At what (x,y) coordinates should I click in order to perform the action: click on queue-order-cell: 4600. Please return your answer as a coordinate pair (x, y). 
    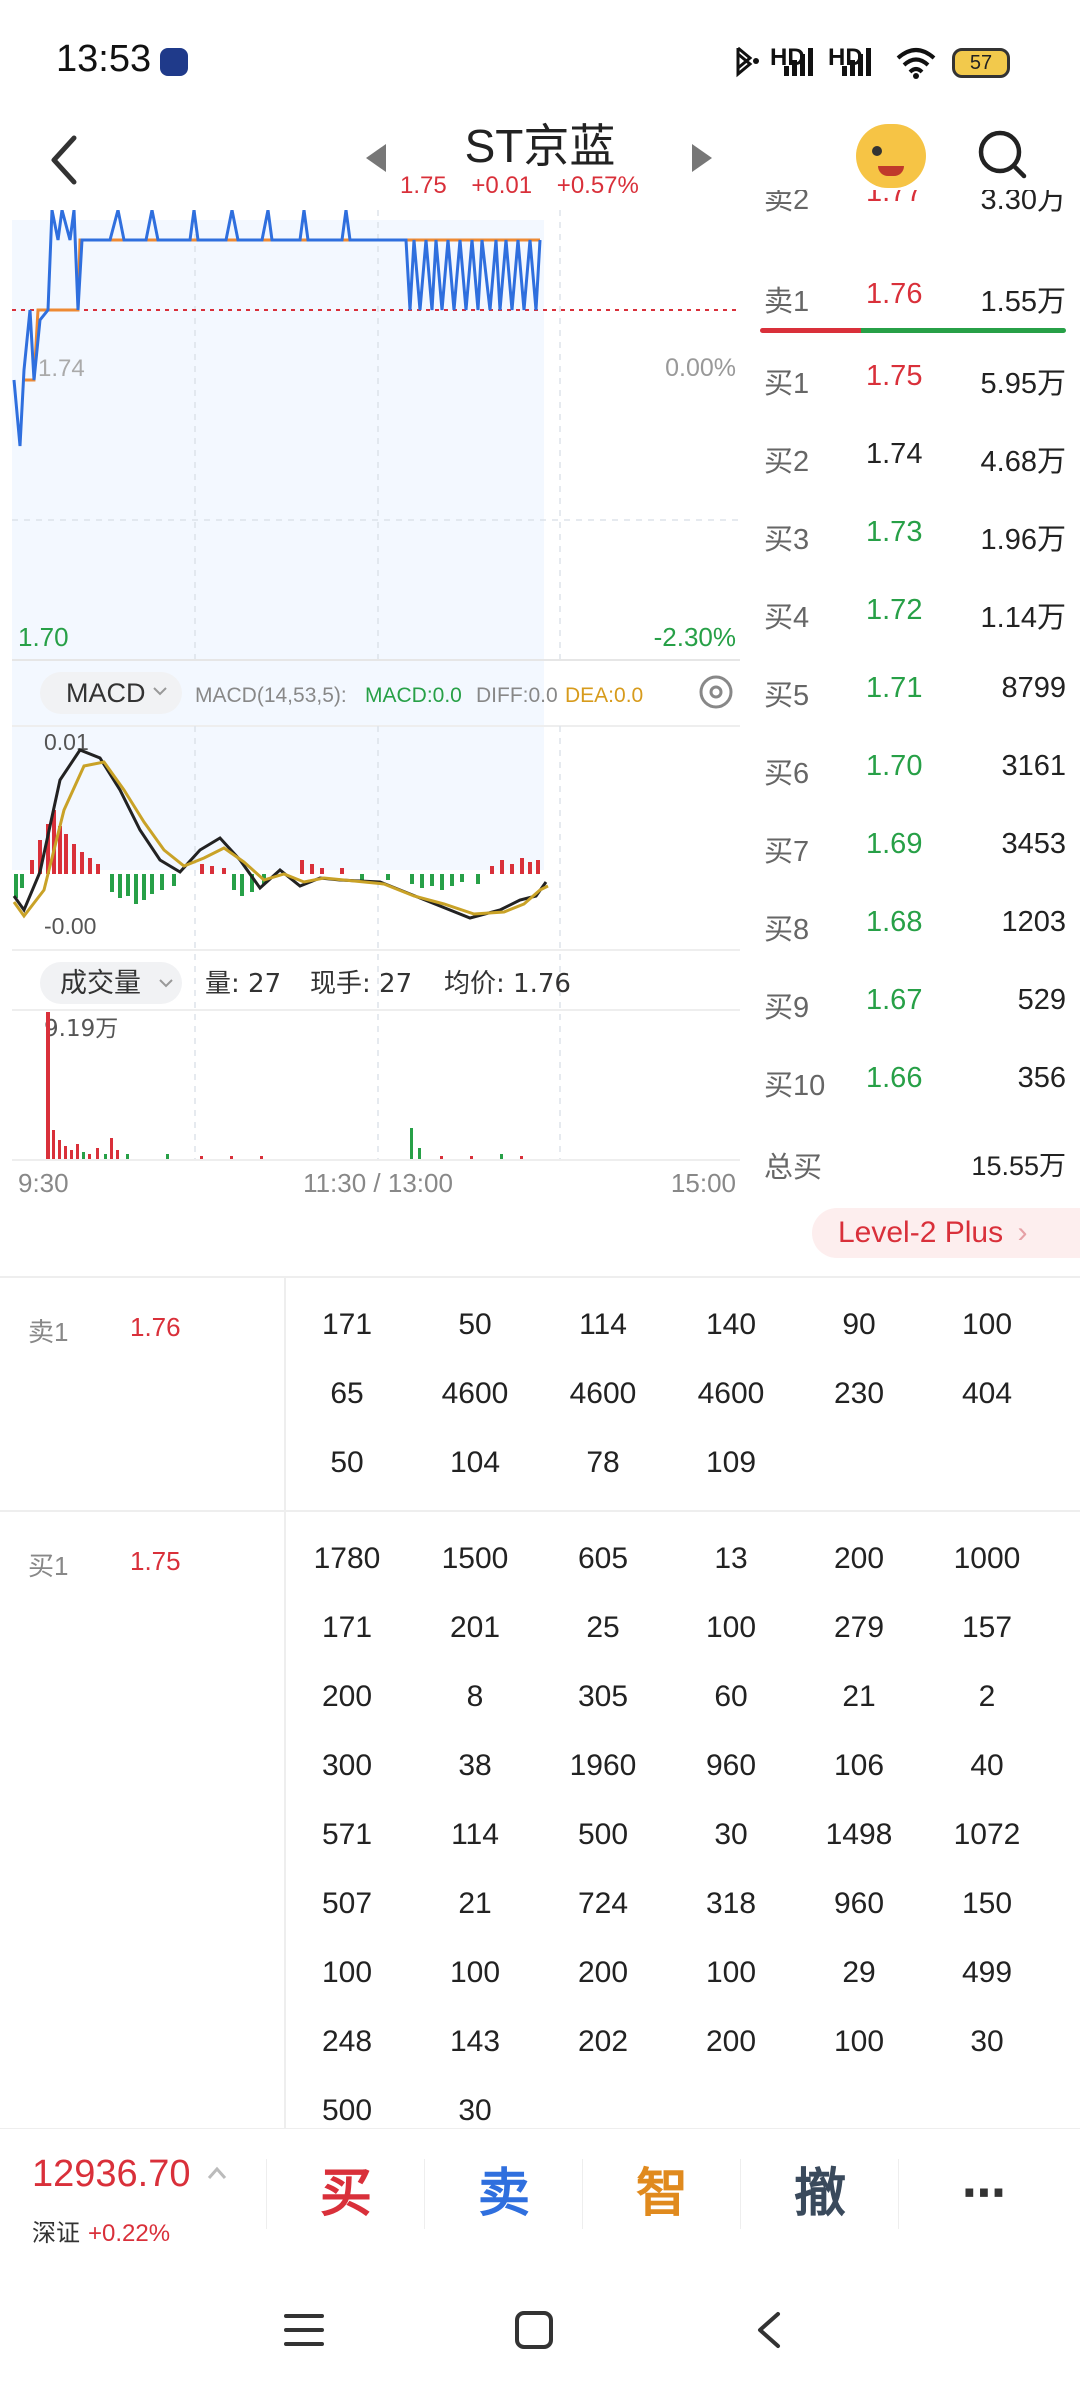
    Looking at the image, I should click on (475, 1393).